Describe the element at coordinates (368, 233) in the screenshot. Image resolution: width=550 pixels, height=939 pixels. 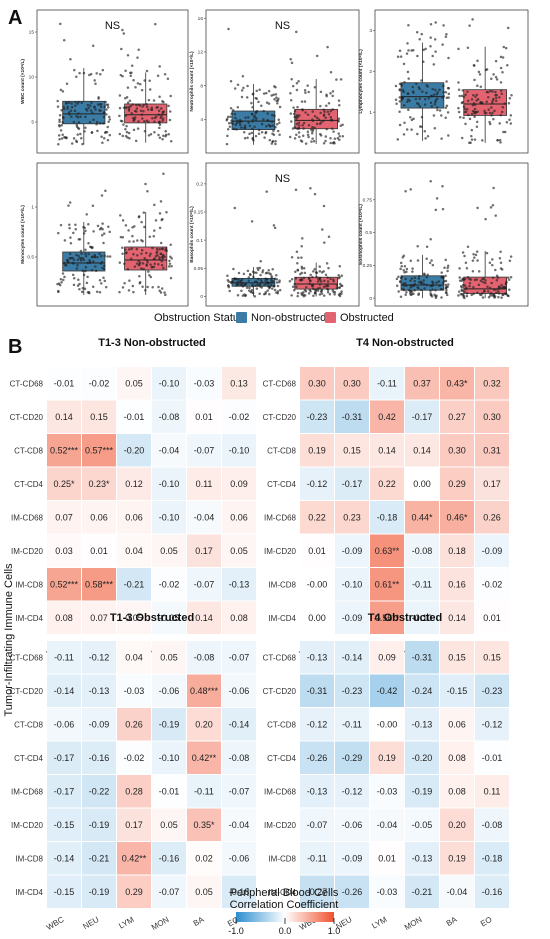
I see `boxplot-ytick-label: 0.5` at that location.